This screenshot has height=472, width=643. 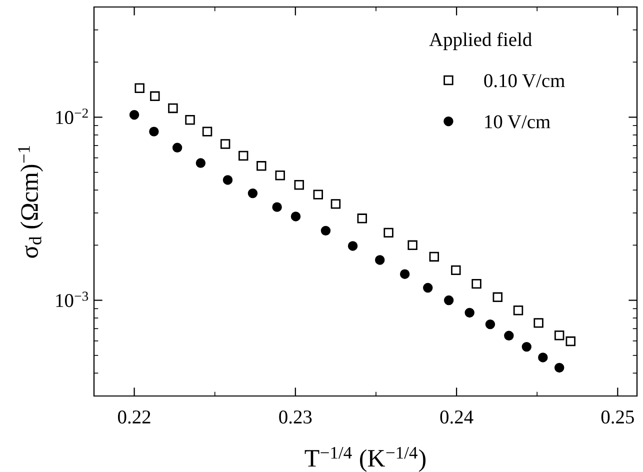 What do you see at coordinates (72, 300) in the screenshot?
I see `y-tick-label: 10$^{−3}$` at bounding box center [72, 300].